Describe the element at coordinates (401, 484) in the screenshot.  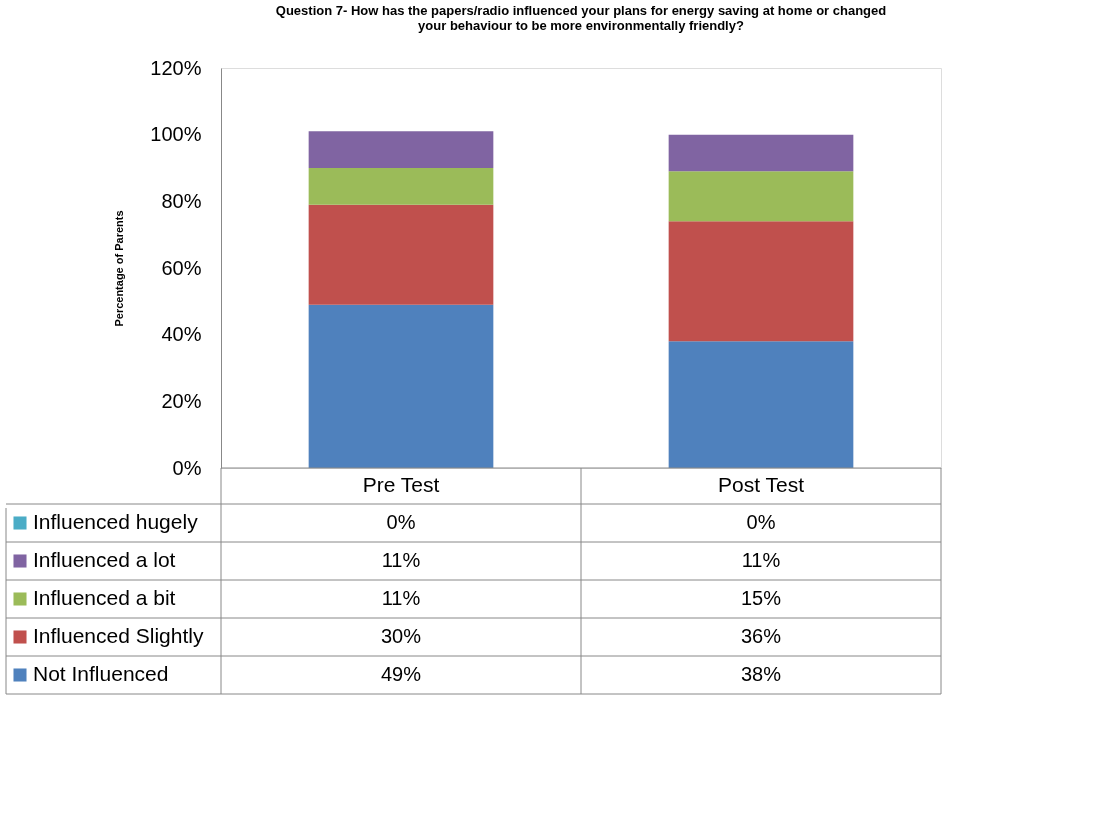
I see `x-tick-label: Pre Test` at that location.